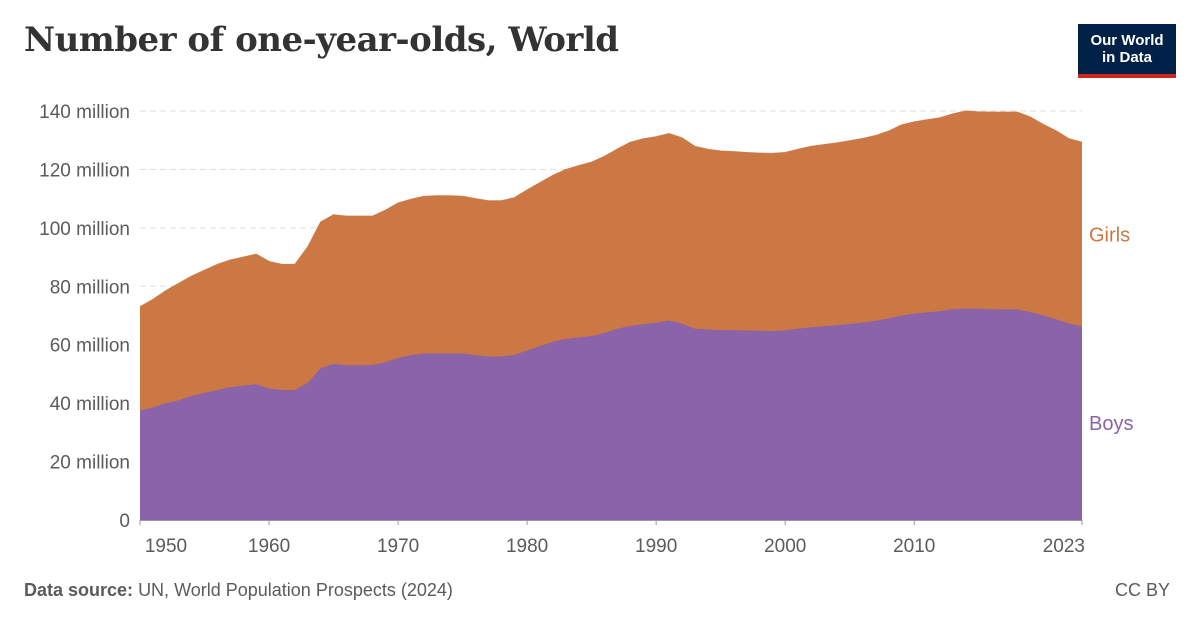  I want to click on x-tick-label: 2023, so click(1064, 546).